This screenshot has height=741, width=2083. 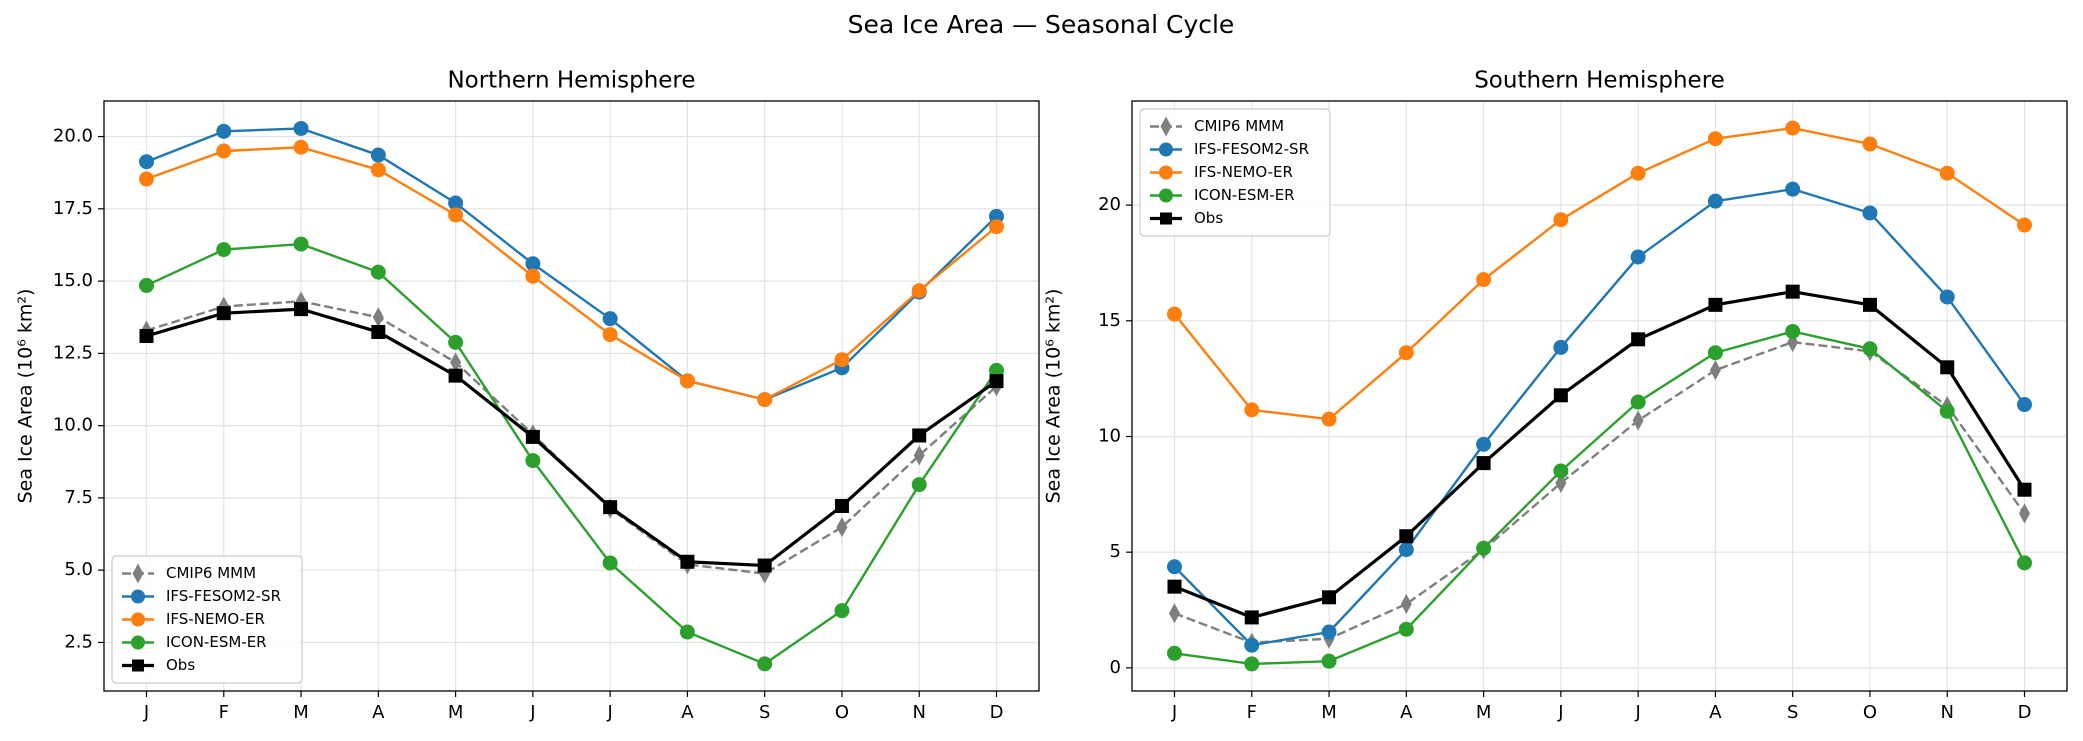 I want to click on y-tick-label: 10, so click(x=1109, y=435).